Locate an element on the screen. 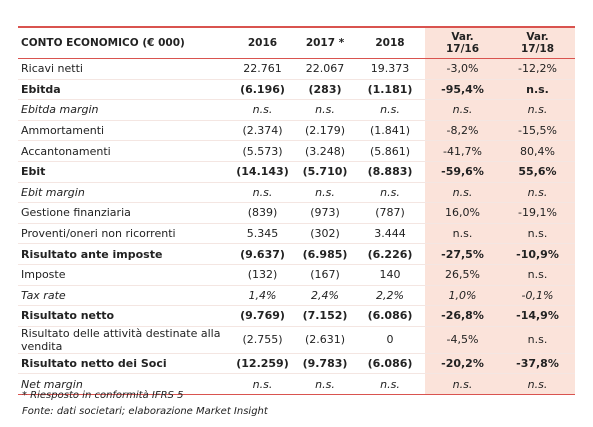 This screenshot has height=427, width=593. cell: (6.226) is located at coordinates (390, 254).